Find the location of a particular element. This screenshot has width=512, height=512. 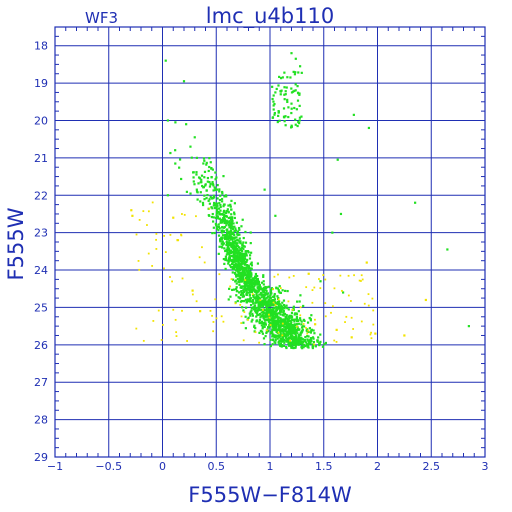

x-tick-label: 1 is located at coordinates (270, 466).